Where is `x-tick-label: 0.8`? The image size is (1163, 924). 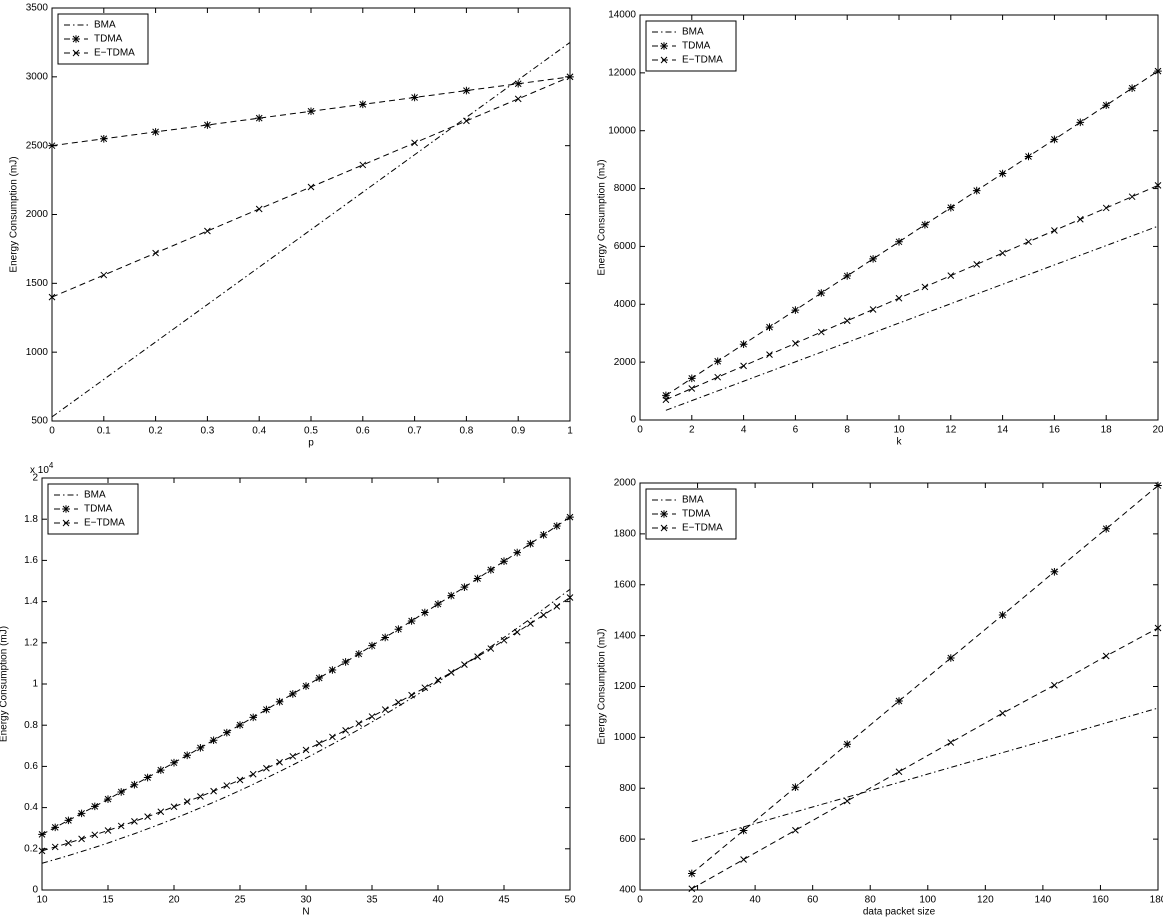
x-tick-label: 0.8 is located at coordinates (466, 431).